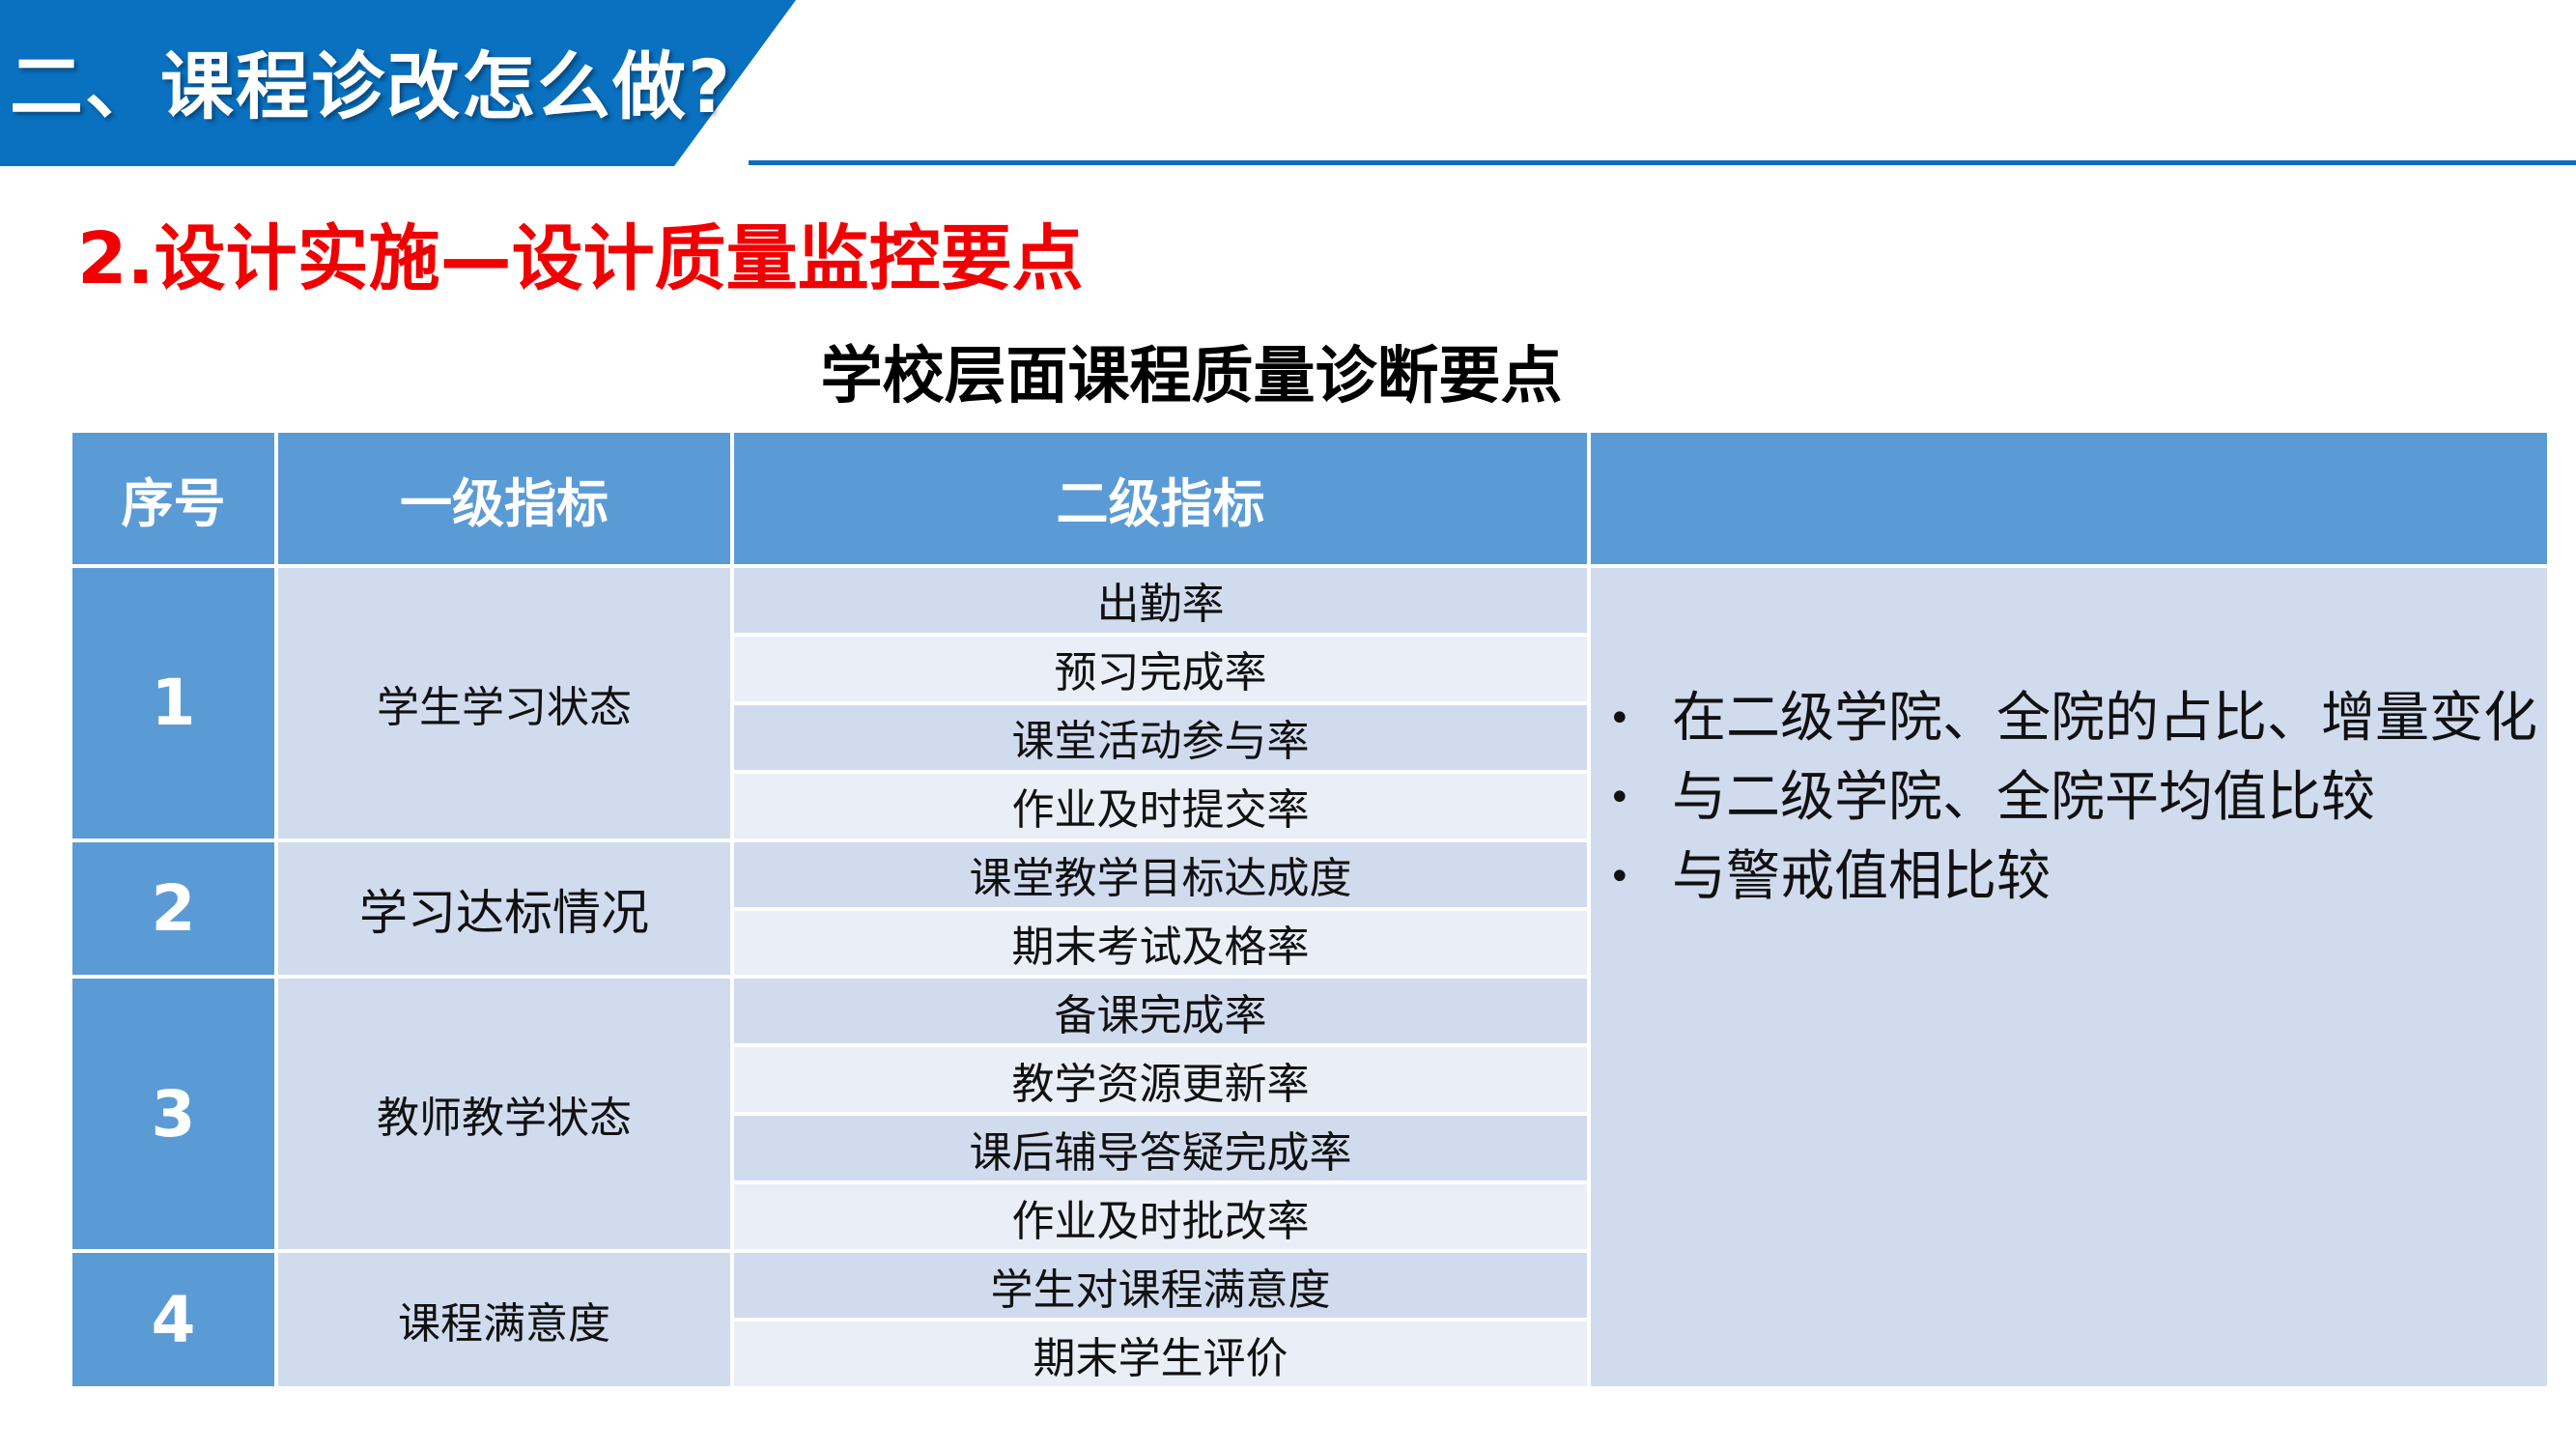 The height and width of the screenshot is (1450, 2576). What do you see at coordinates (173, 499) in the screenshot?
I see `header-cell-no: 序号` at bounding box center [173, 499].